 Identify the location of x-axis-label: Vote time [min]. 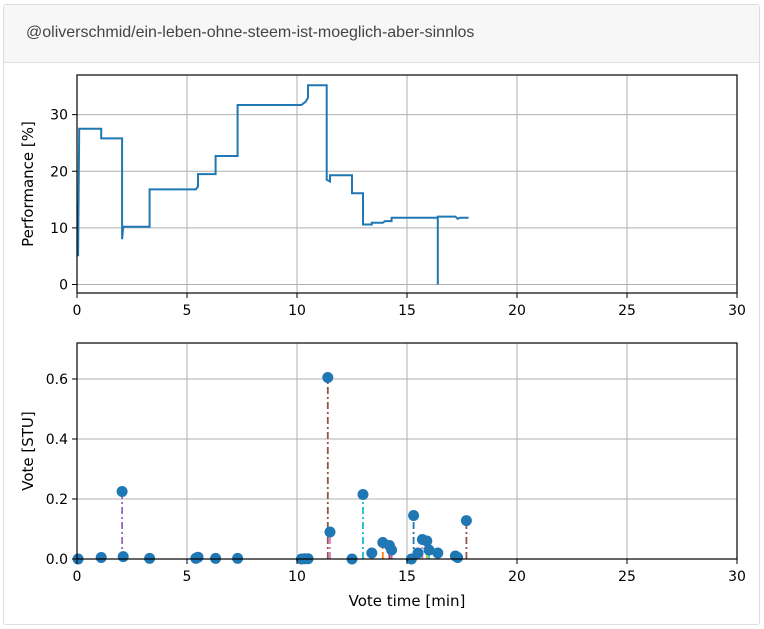
(407, 601).